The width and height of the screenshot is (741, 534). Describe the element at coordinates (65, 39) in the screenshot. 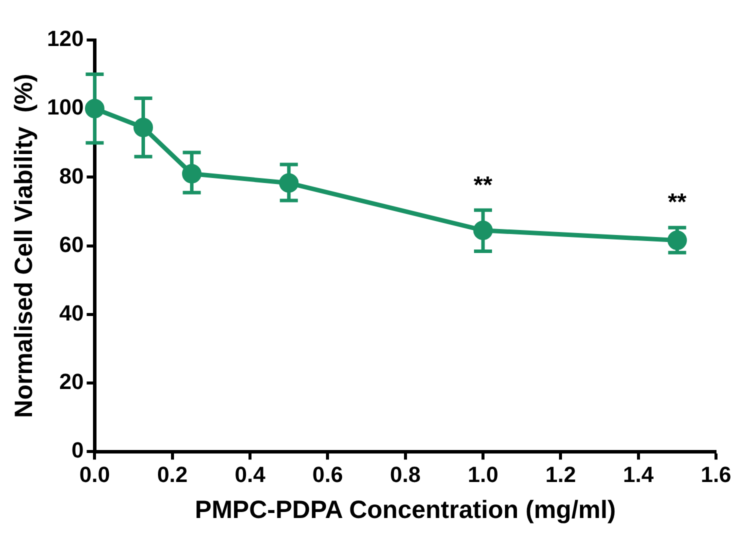

I see `y-tick-label: 120` at that location.